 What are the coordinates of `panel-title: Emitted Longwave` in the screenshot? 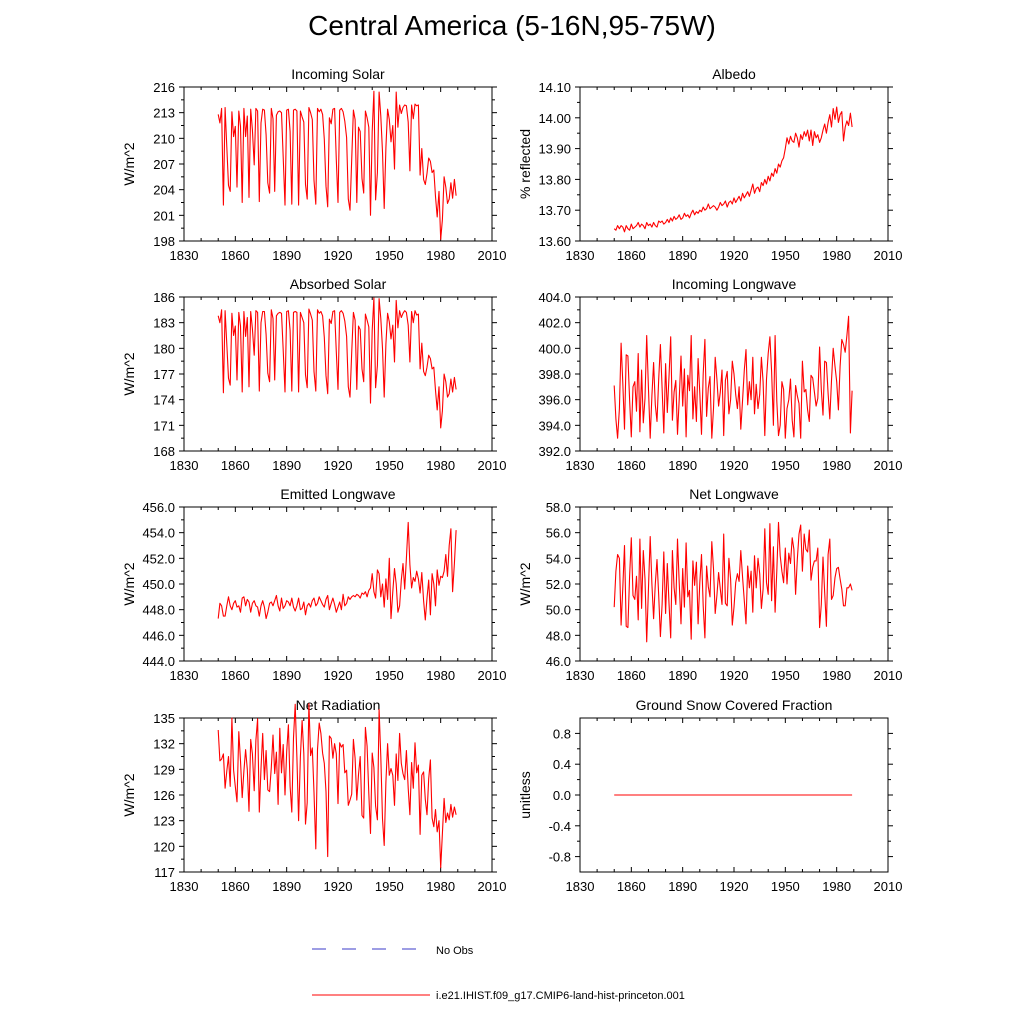 It's located at (337, 494).